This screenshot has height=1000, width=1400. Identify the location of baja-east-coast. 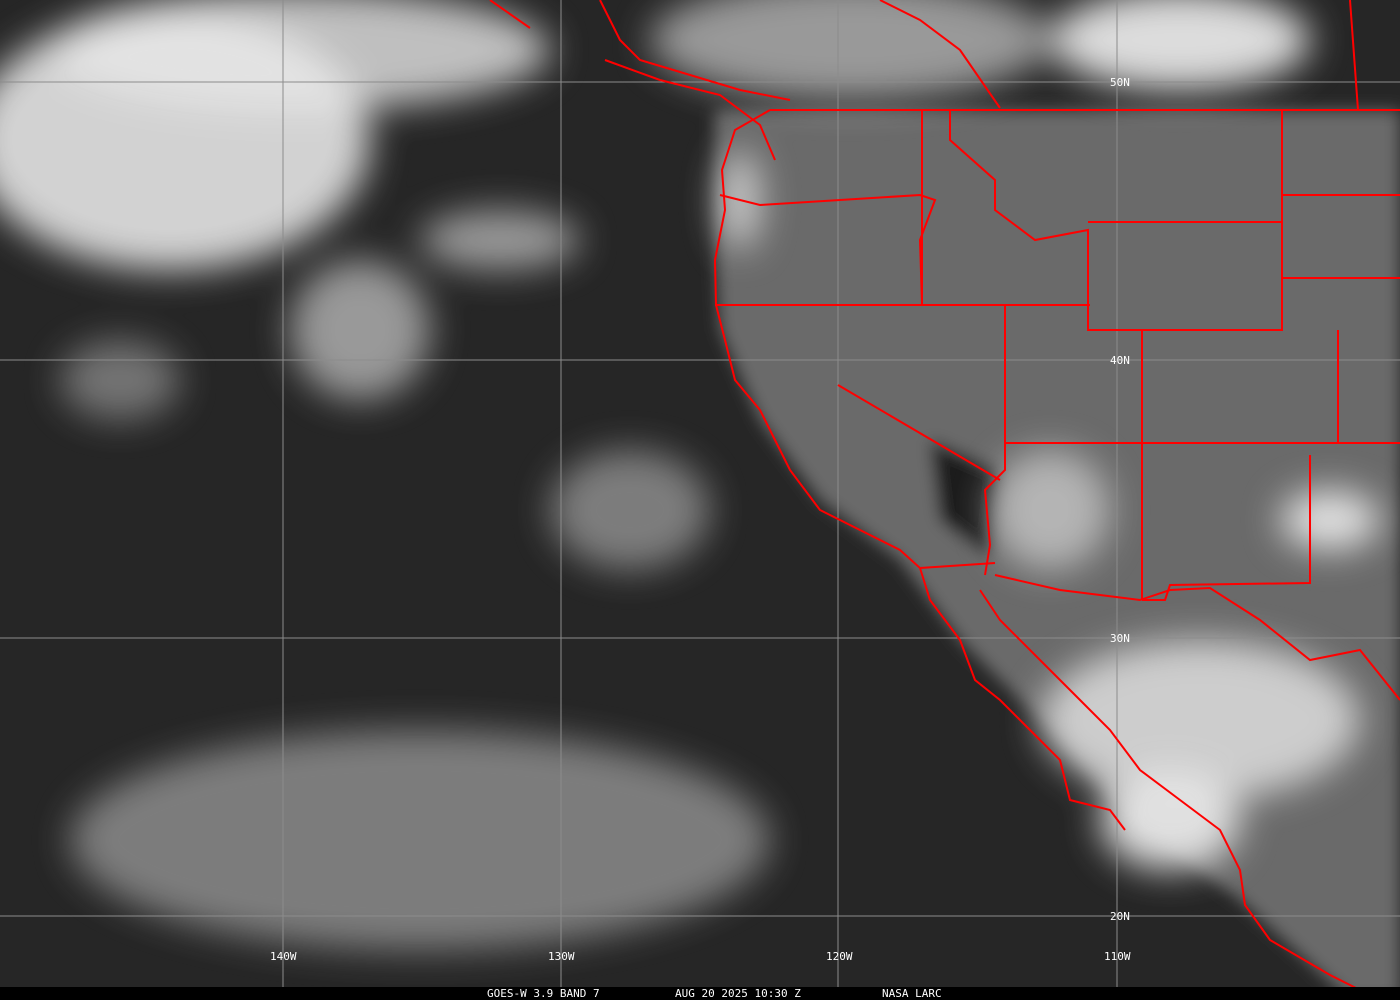
(1170, 790).